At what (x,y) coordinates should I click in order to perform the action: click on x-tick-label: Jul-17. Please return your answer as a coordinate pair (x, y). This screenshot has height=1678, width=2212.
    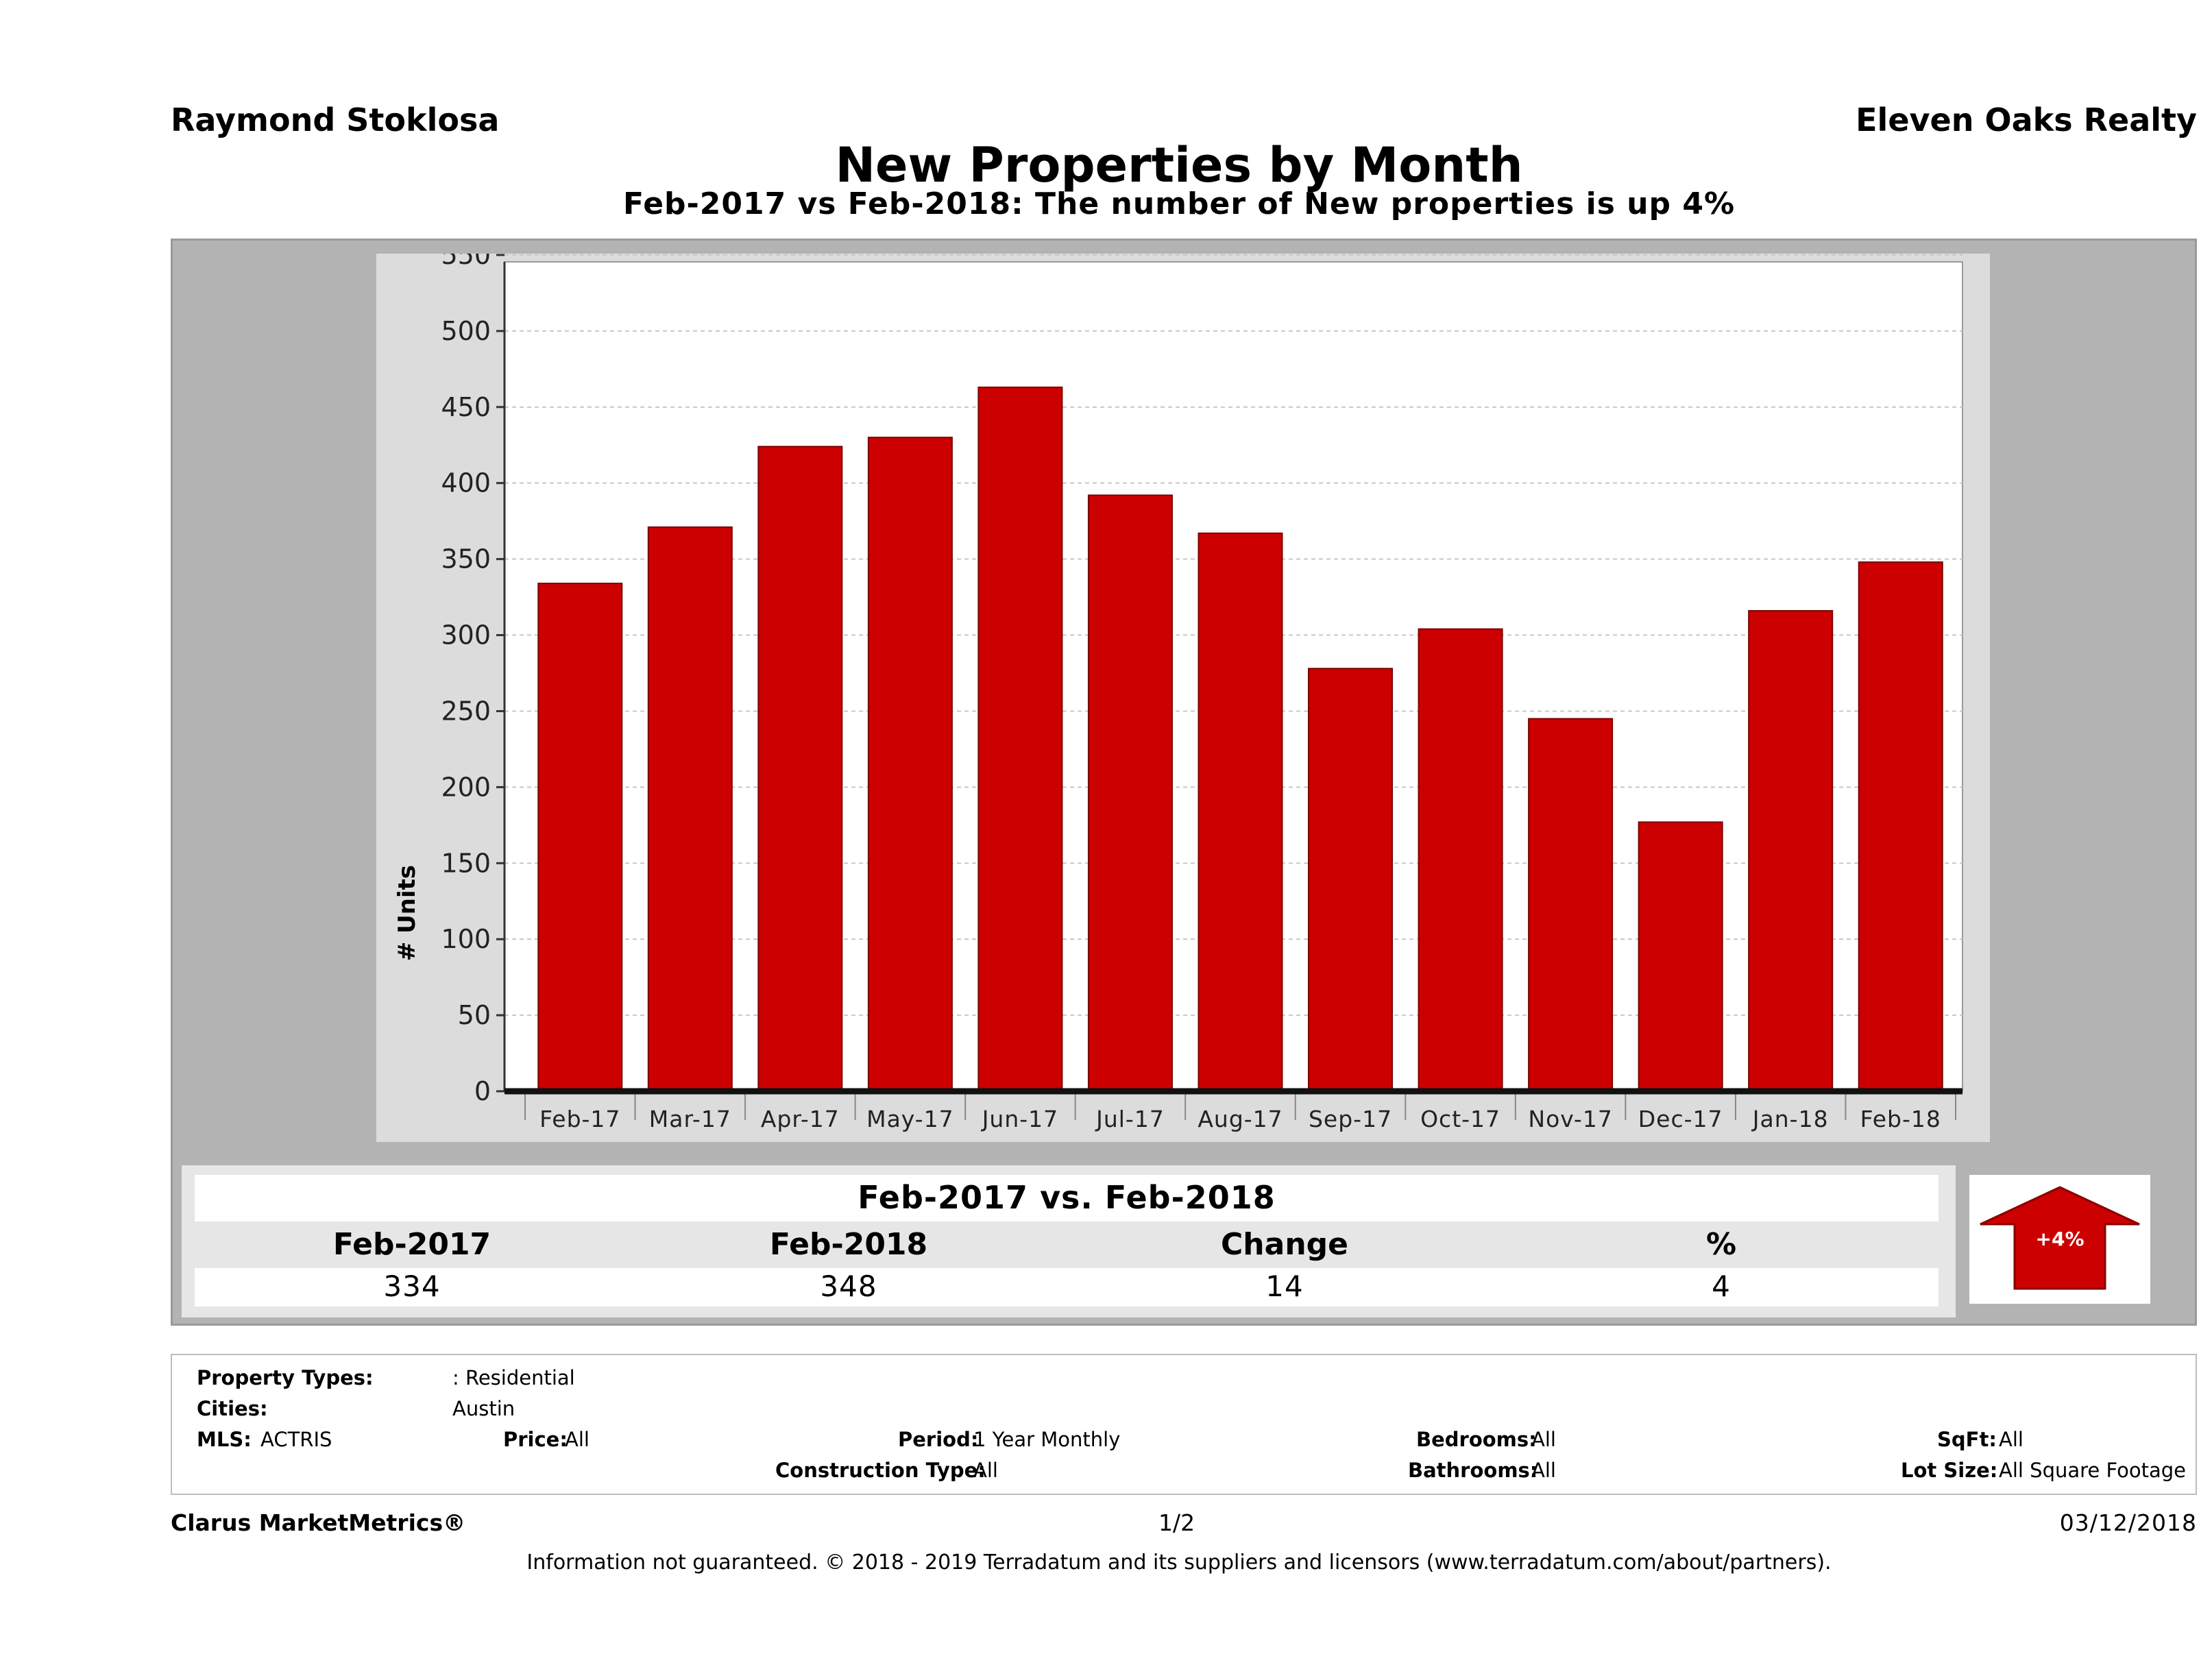
    Looking at the image, I should click on (1130, 1119).